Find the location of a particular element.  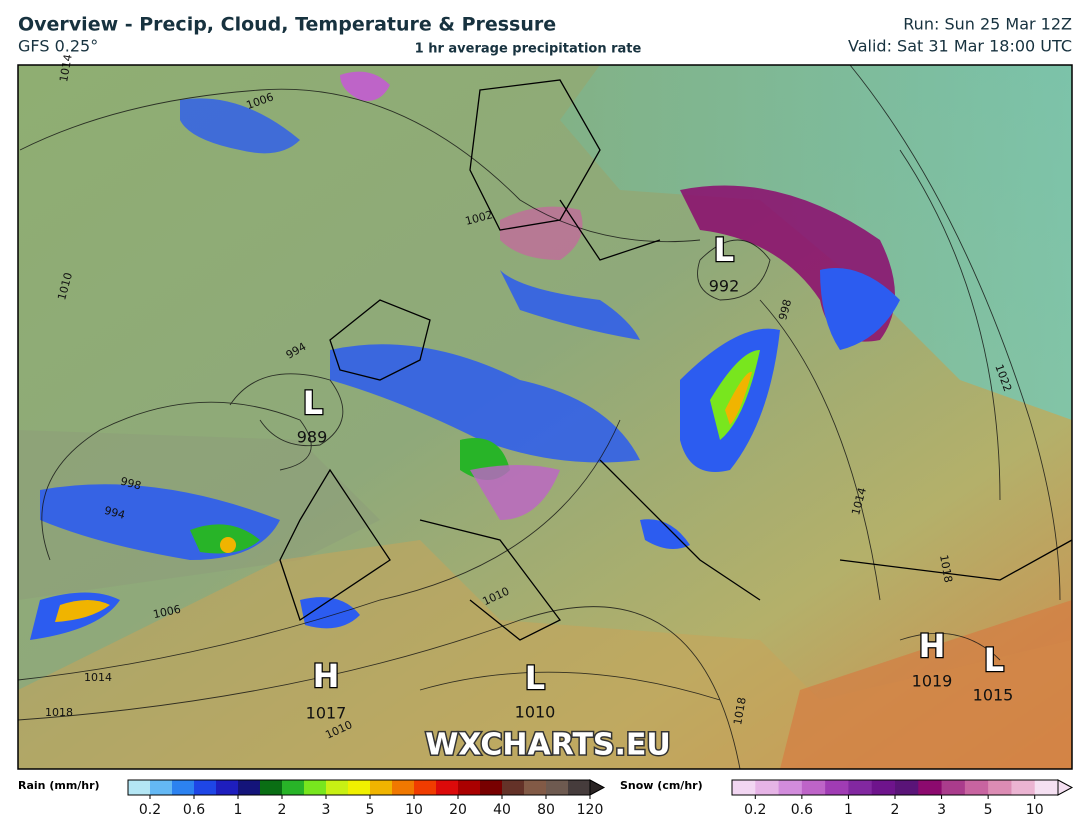

colorbar-tick-label: 20 is located at coordinates (458, 810).